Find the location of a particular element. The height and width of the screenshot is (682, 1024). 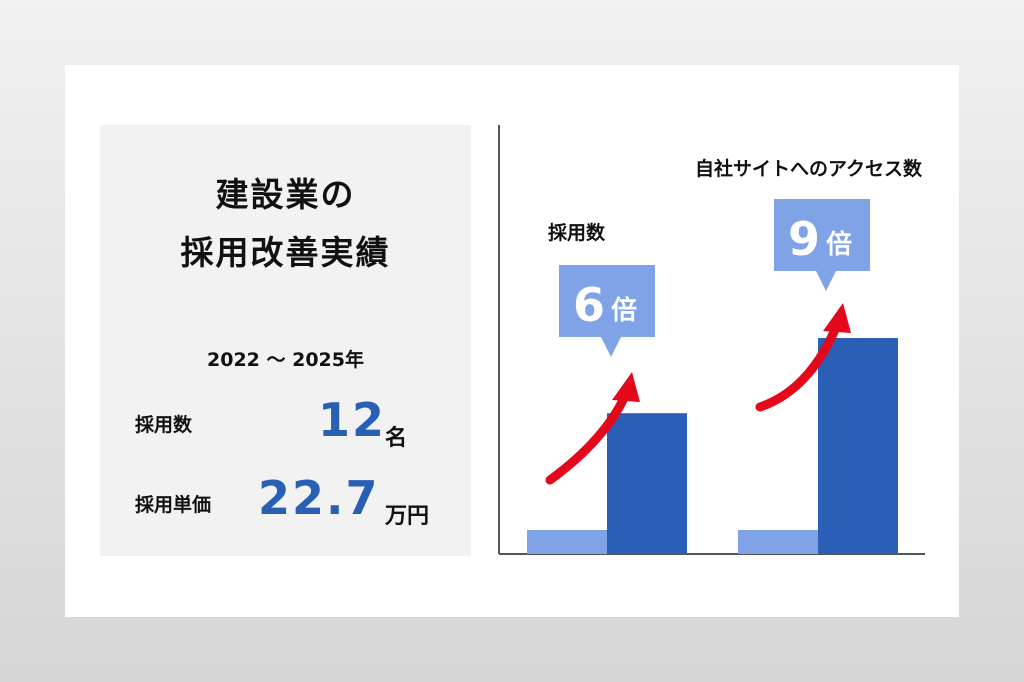

metric-label-cost: 採用単価 is located at coordinates (173, 505).